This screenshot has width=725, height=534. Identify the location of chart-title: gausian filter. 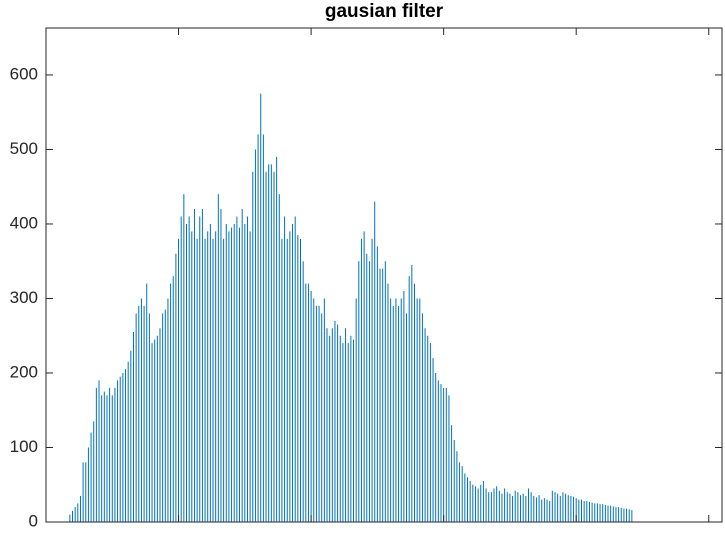
(384, 11).